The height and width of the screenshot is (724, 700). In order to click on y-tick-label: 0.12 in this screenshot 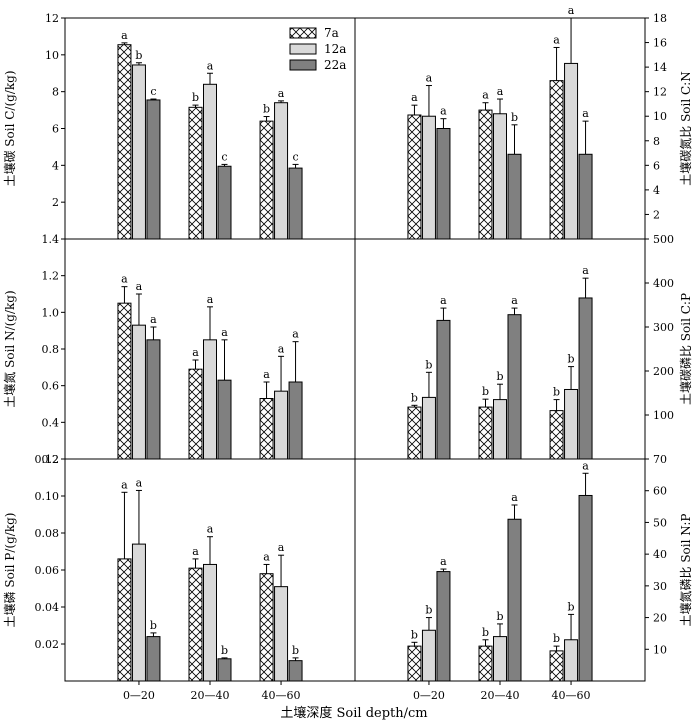, I will do `click(47, 459)`.